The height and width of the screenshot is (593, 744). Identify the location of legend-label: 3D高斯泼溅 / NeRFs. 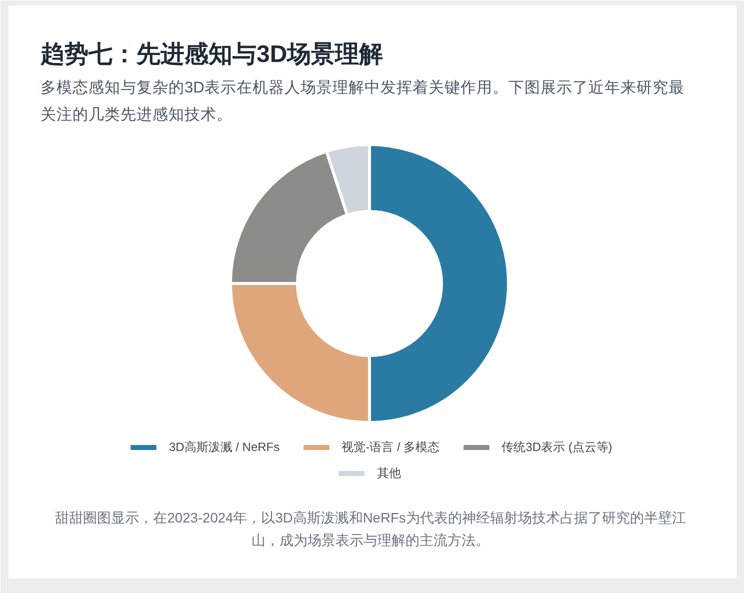
(224, 447).